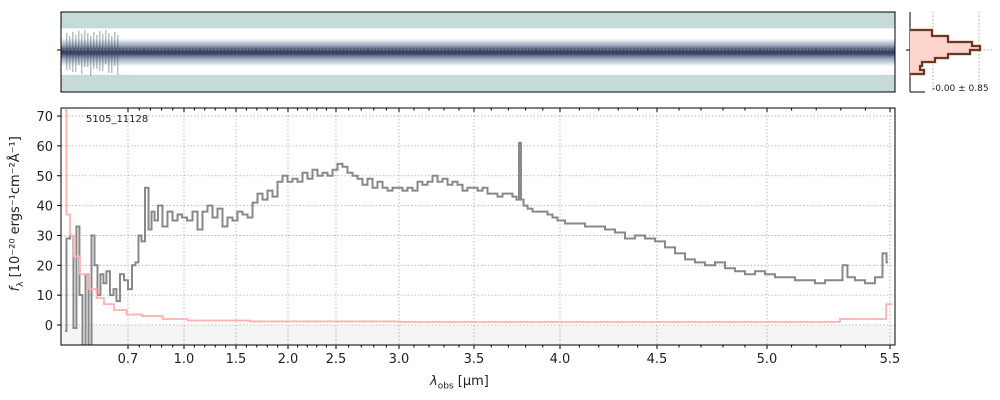 The width and height of the screenshot is (1000, 400). I want to click on x-tick-label: 4.5, so click(657, 359).